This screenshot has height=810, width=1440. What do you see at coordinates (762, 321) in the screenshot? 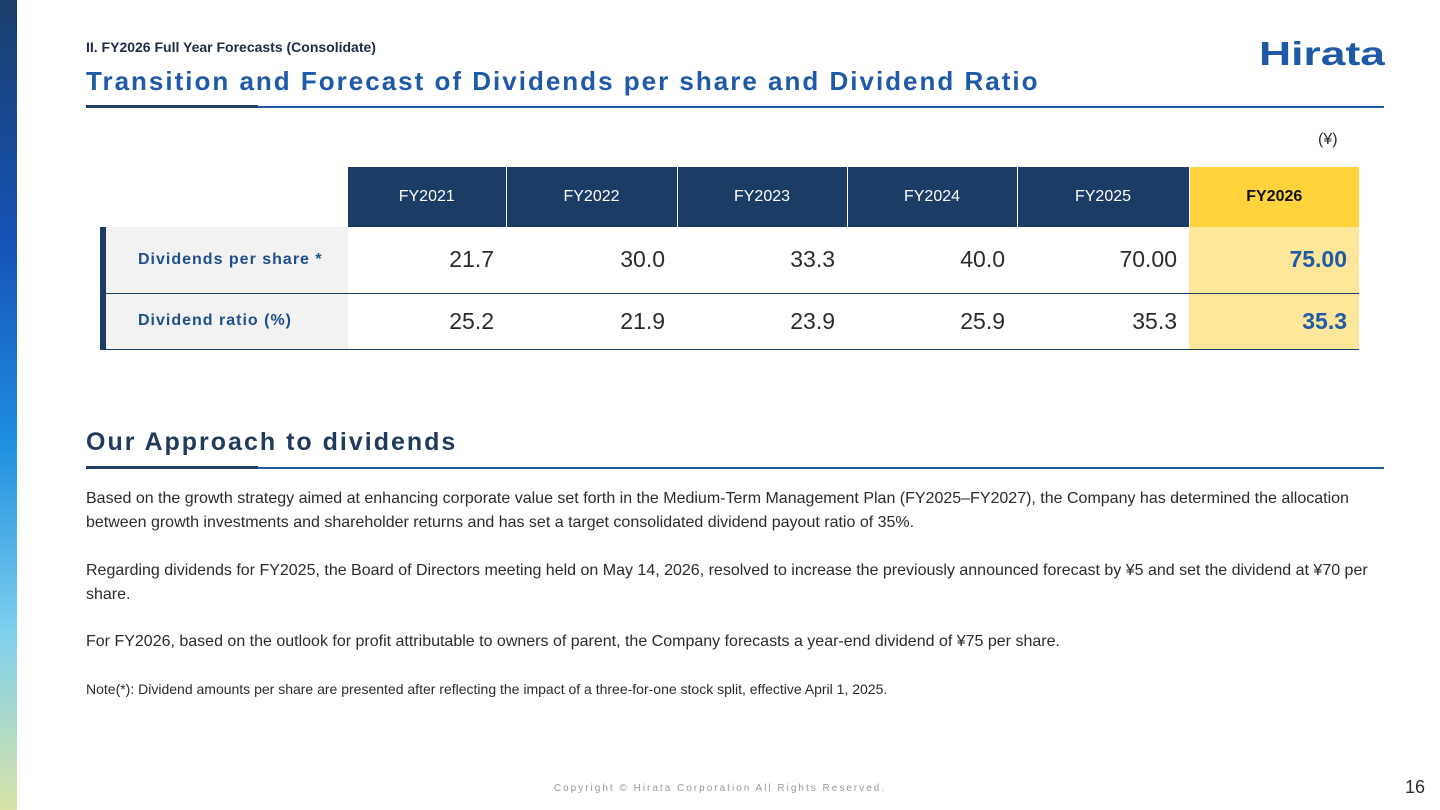
I see `table-cell: 23.9` at bounding box center [762, 321].